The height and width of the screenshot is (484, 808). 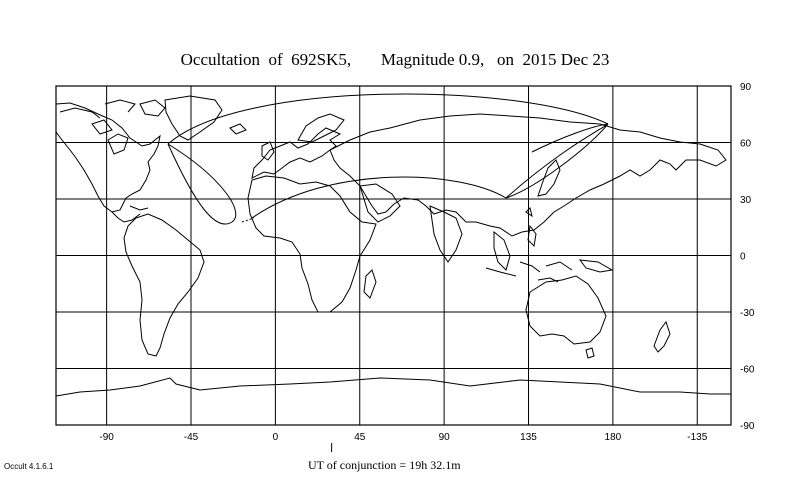 What do you see at coordinates (566, 310) in the screenshot?
I see `australia-coast` at bounding box center [566, 310].